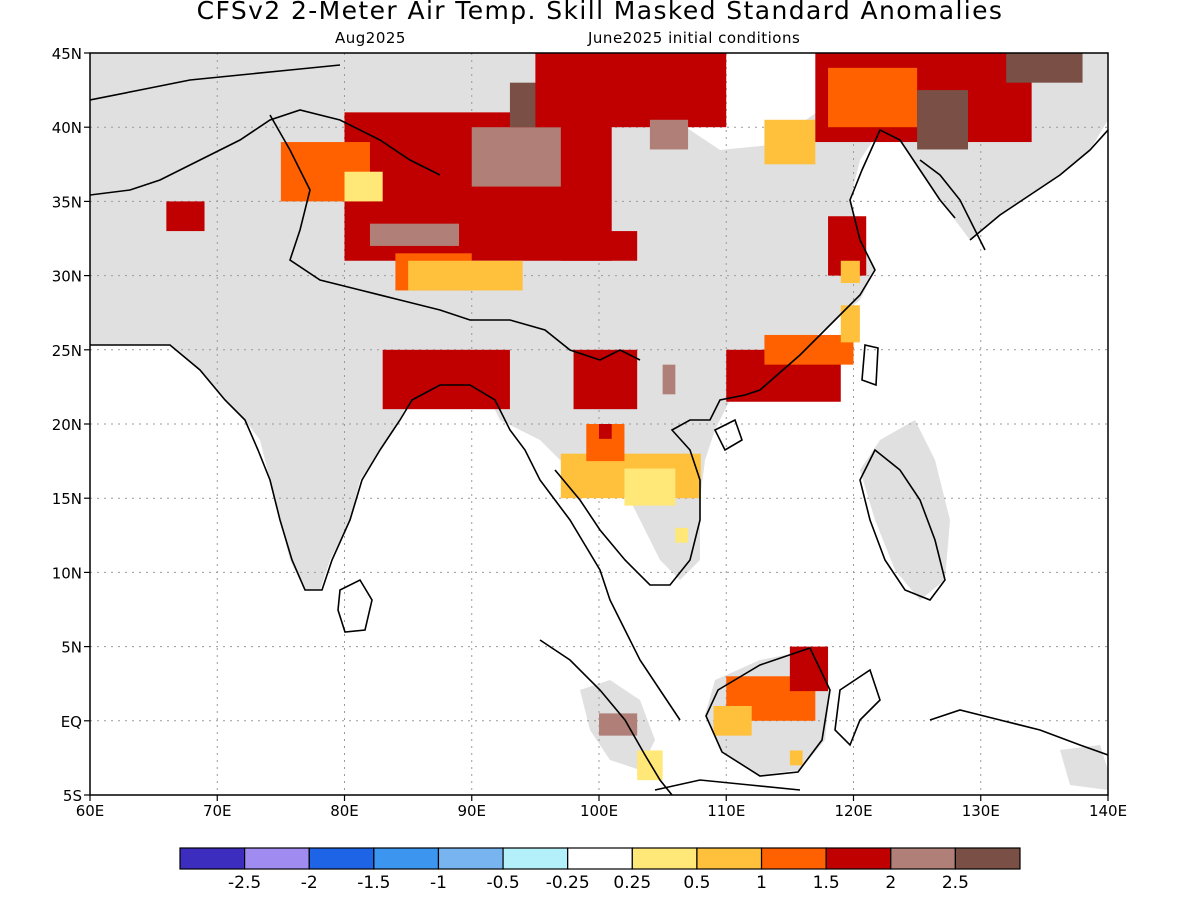 This screenshot has height=900, width=1200. I want to click on lat-tick-label: 30N, so click(67, 277).